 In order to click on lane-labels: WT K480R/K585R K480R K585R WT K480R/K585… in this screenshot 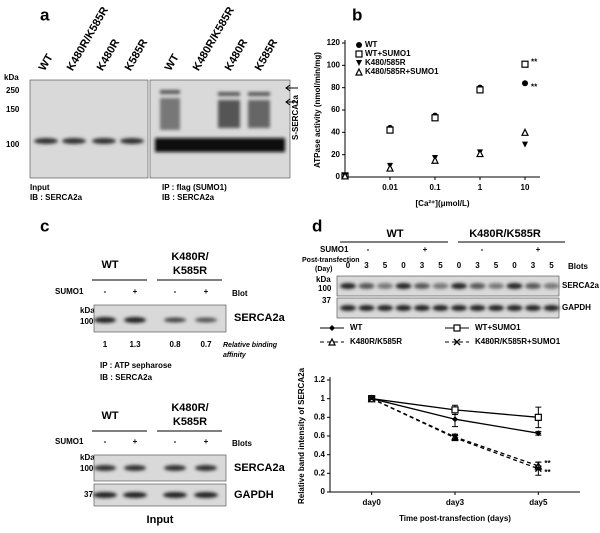, I will do `click(159, 39)`.